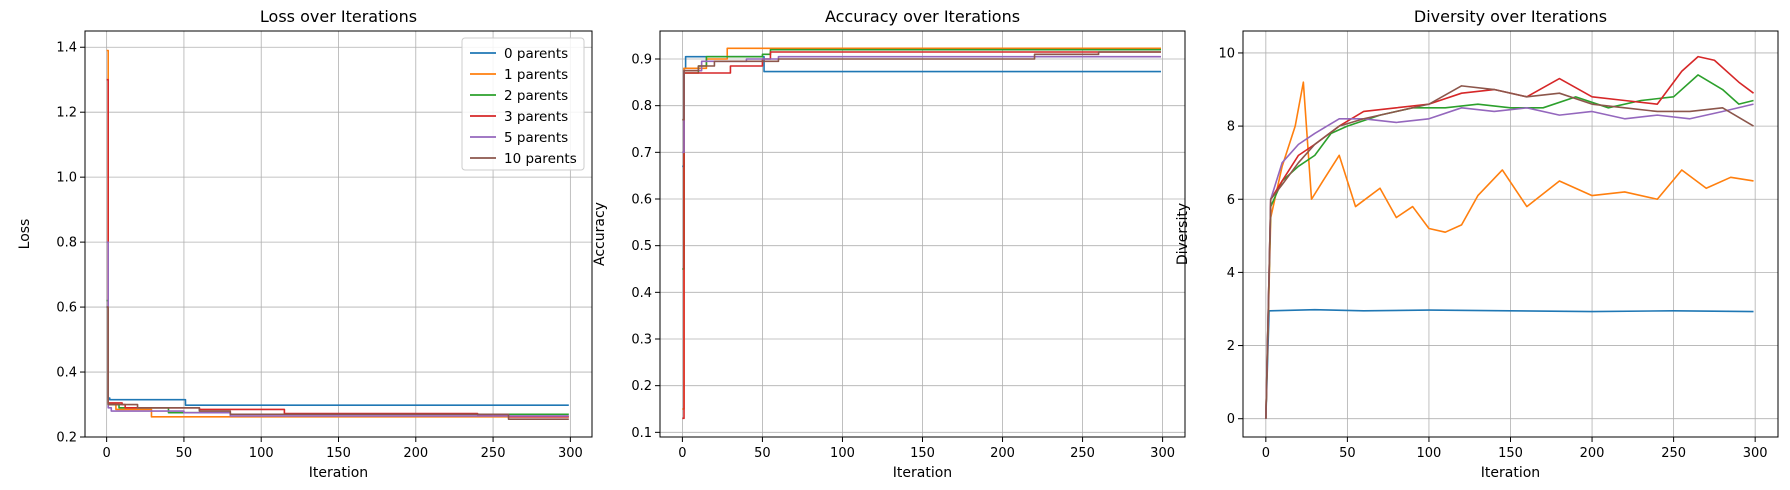  Describe the element at coordinates (536, 54) in the screenshot. I see `legend-label: 0 parents` at that location.